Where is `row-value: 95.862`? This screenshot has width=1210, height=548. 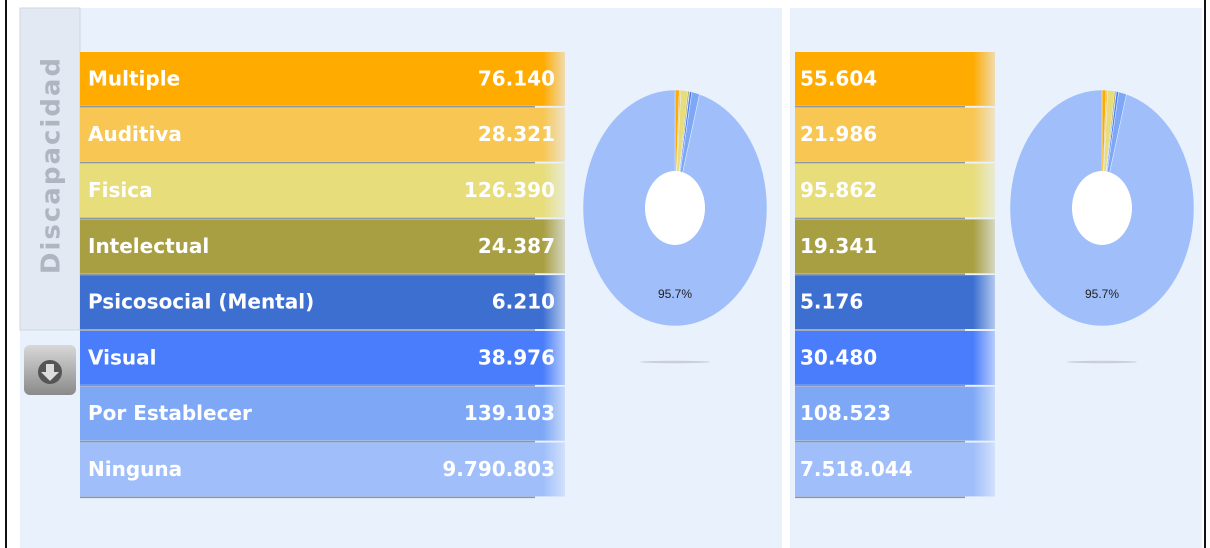
row-value: 95.862 is located at coordinates (838, 190).